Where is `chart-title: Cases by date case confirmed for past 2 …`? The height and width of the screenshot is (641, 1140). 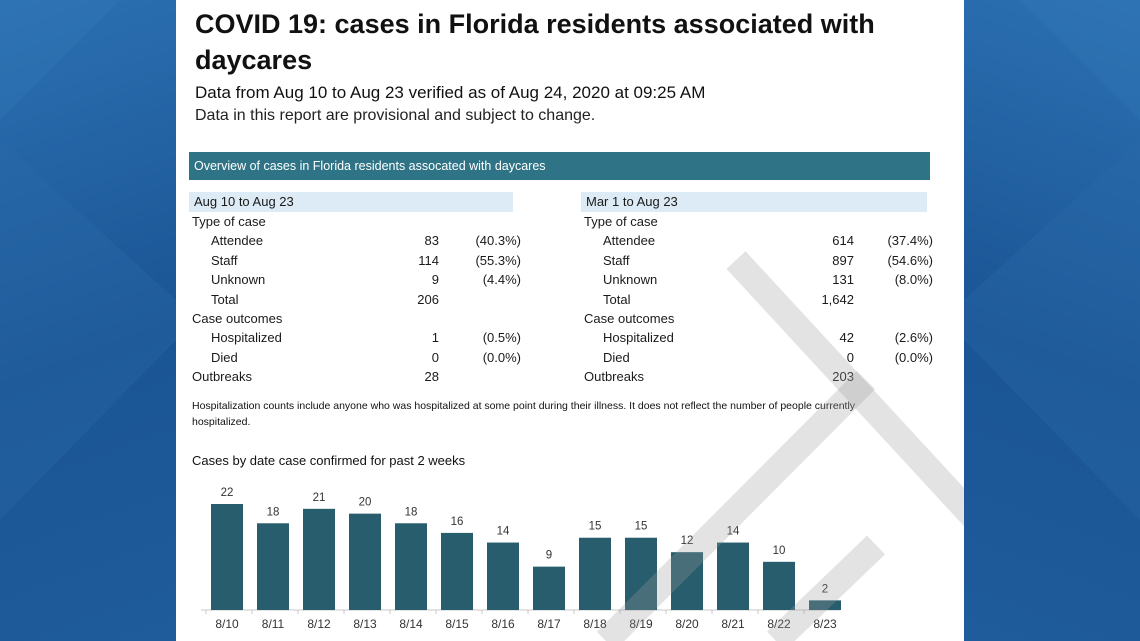
chart-title: Cases by date case confirmed for past 2 … is located at coordinates (329, 460).